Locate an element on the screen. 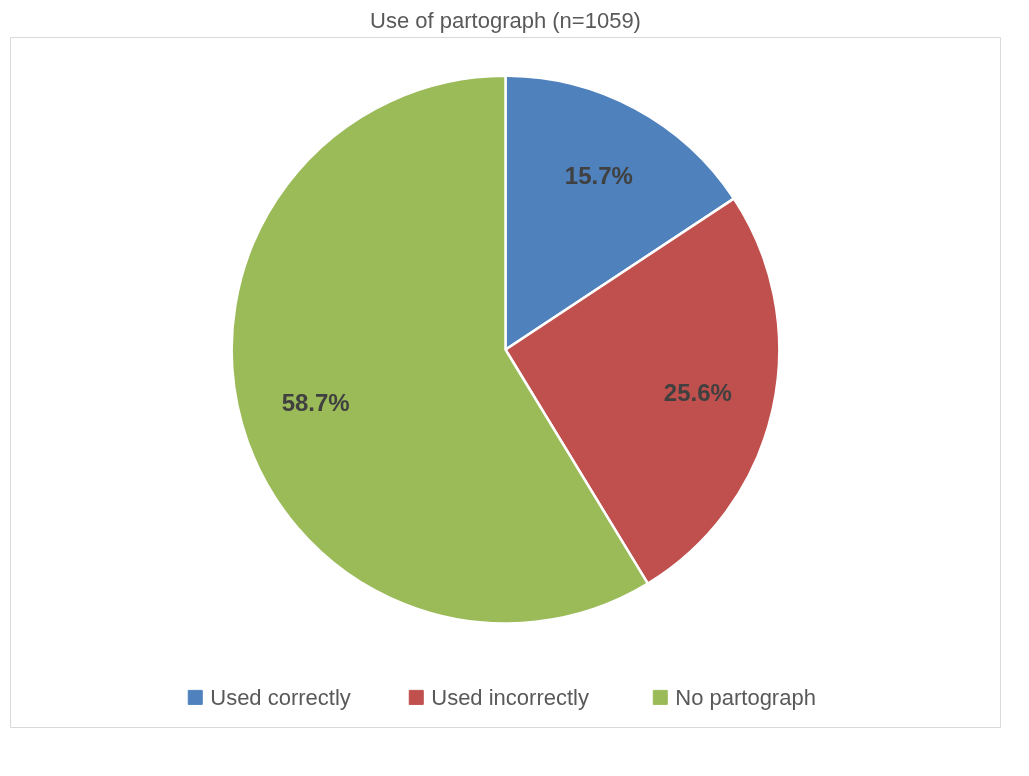 The height and width of the screenshot is (776, 1029). legend-label: Used incorrectly is located at coordinates (510, 697).